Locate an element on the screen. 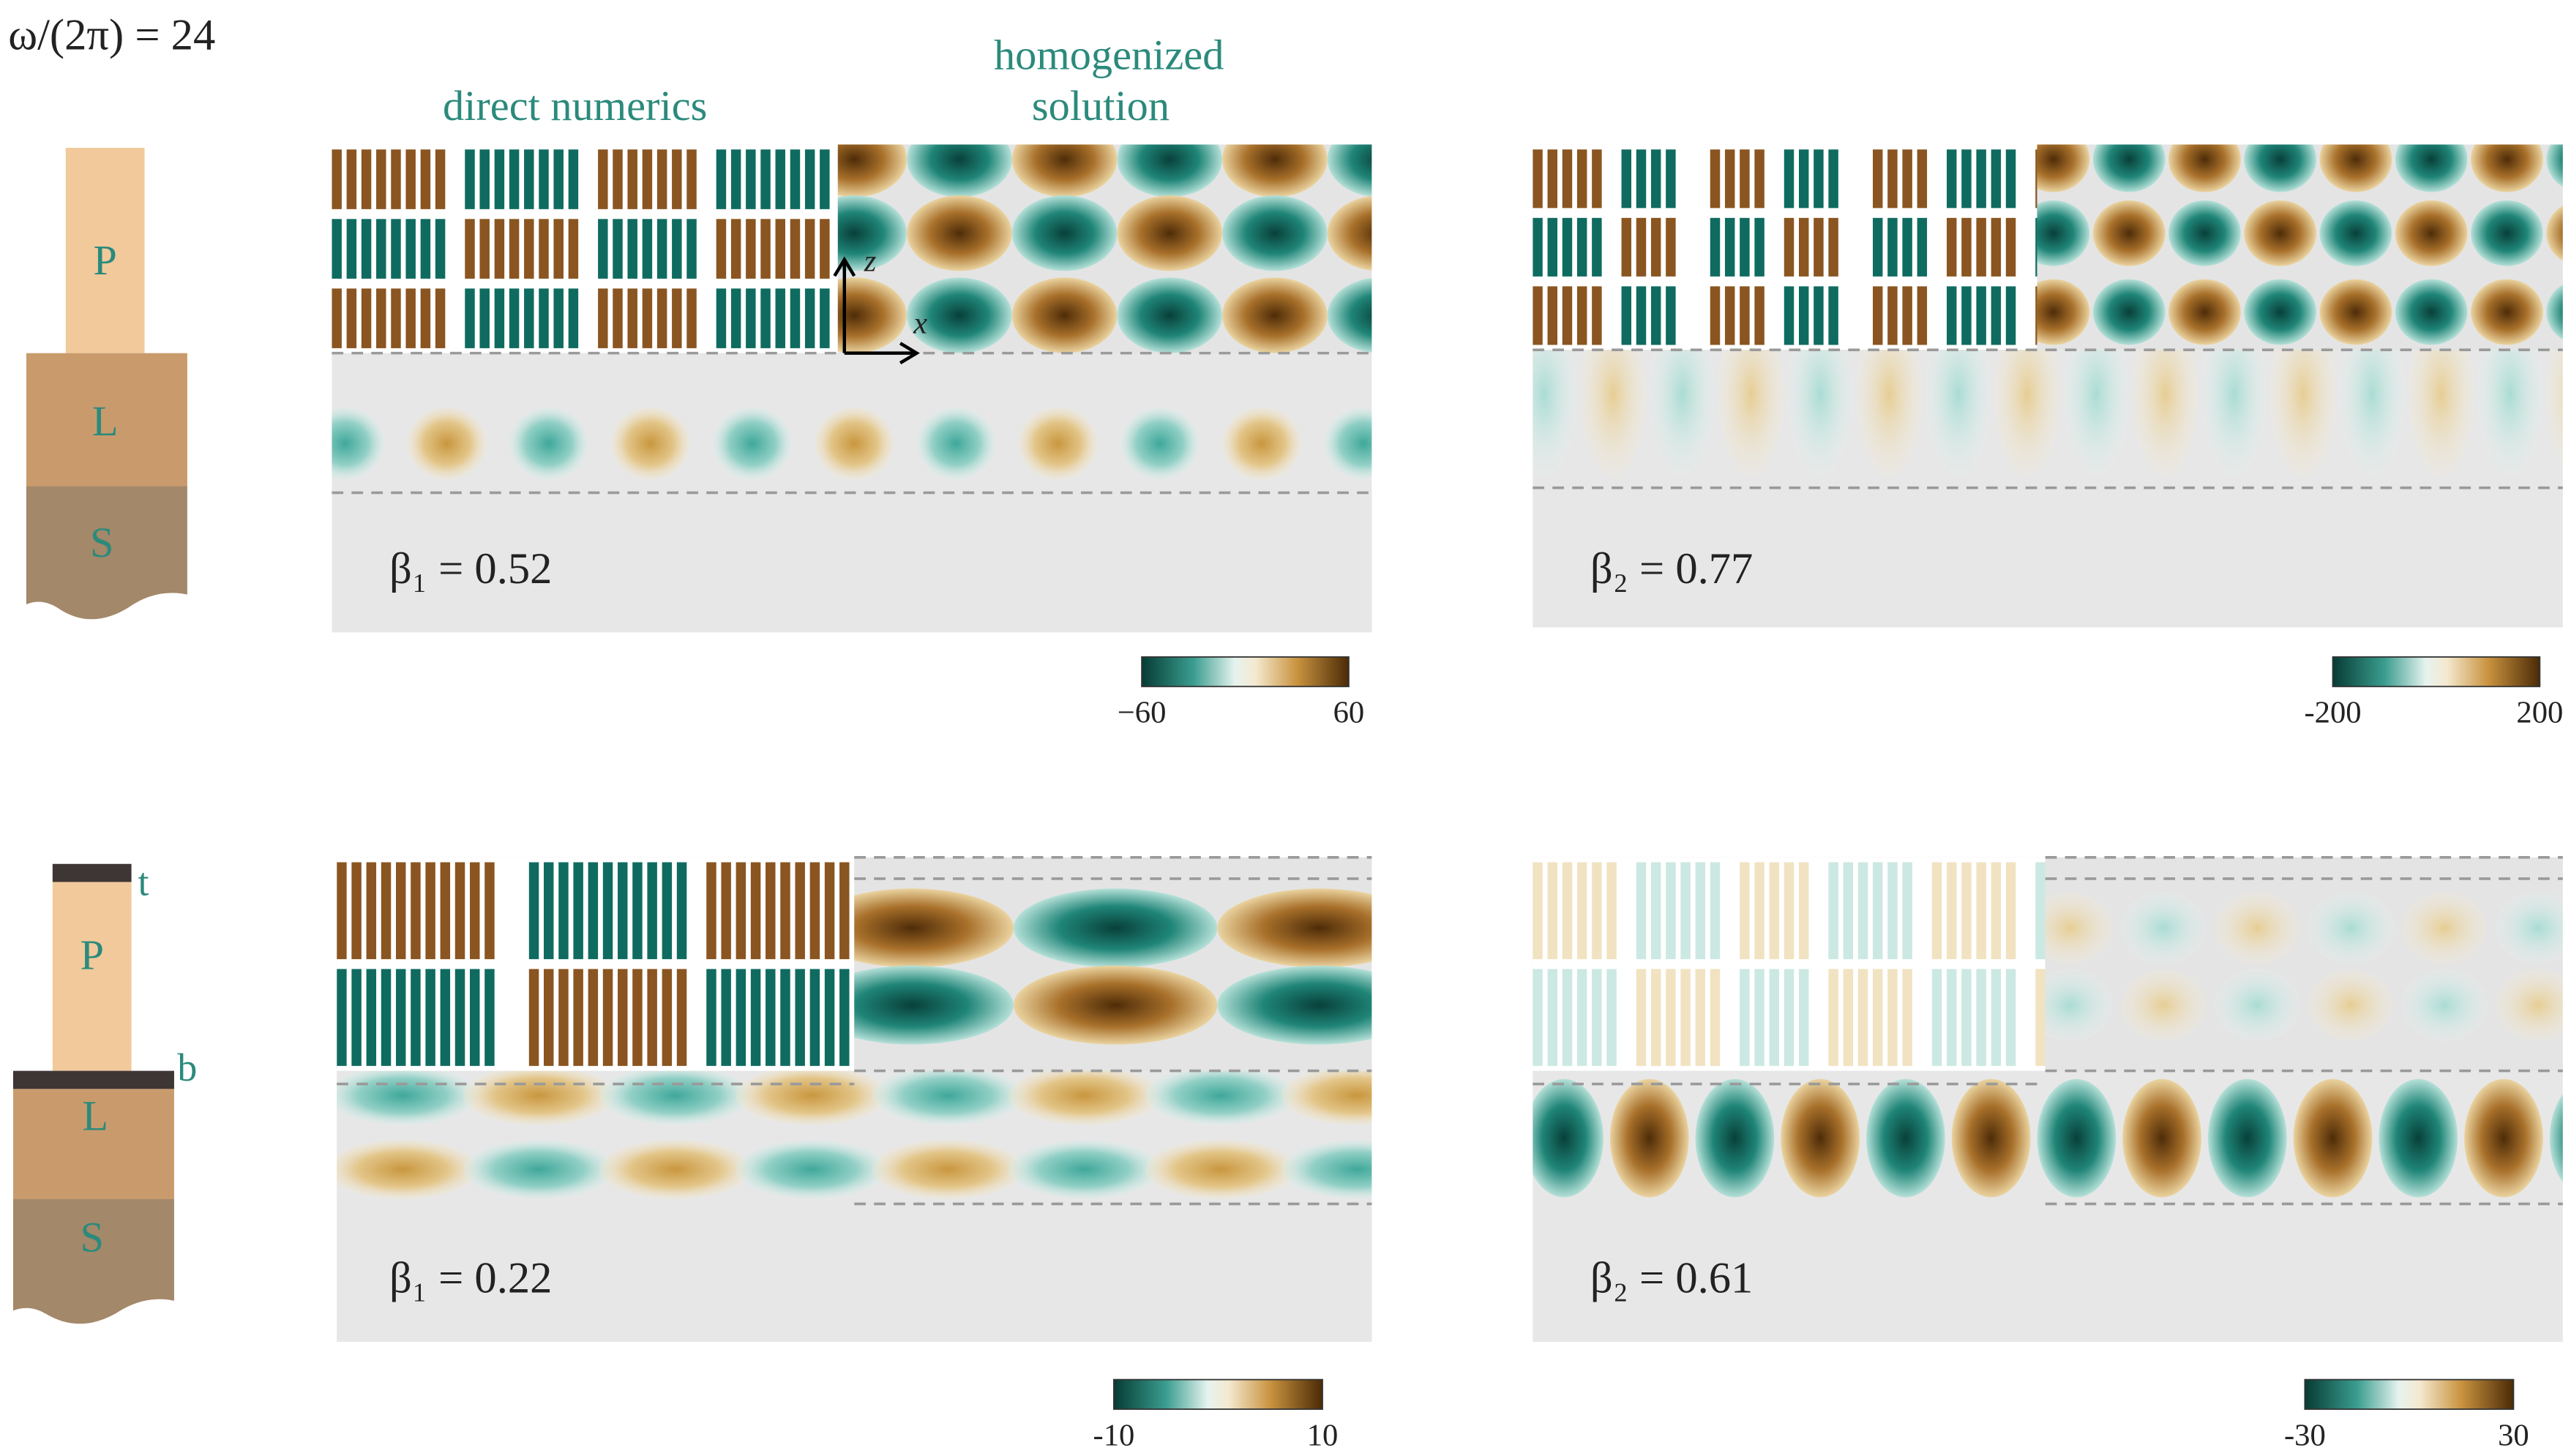 The image size is (2571, 1456). column-title: solution is located at coordinates (1101, 106).